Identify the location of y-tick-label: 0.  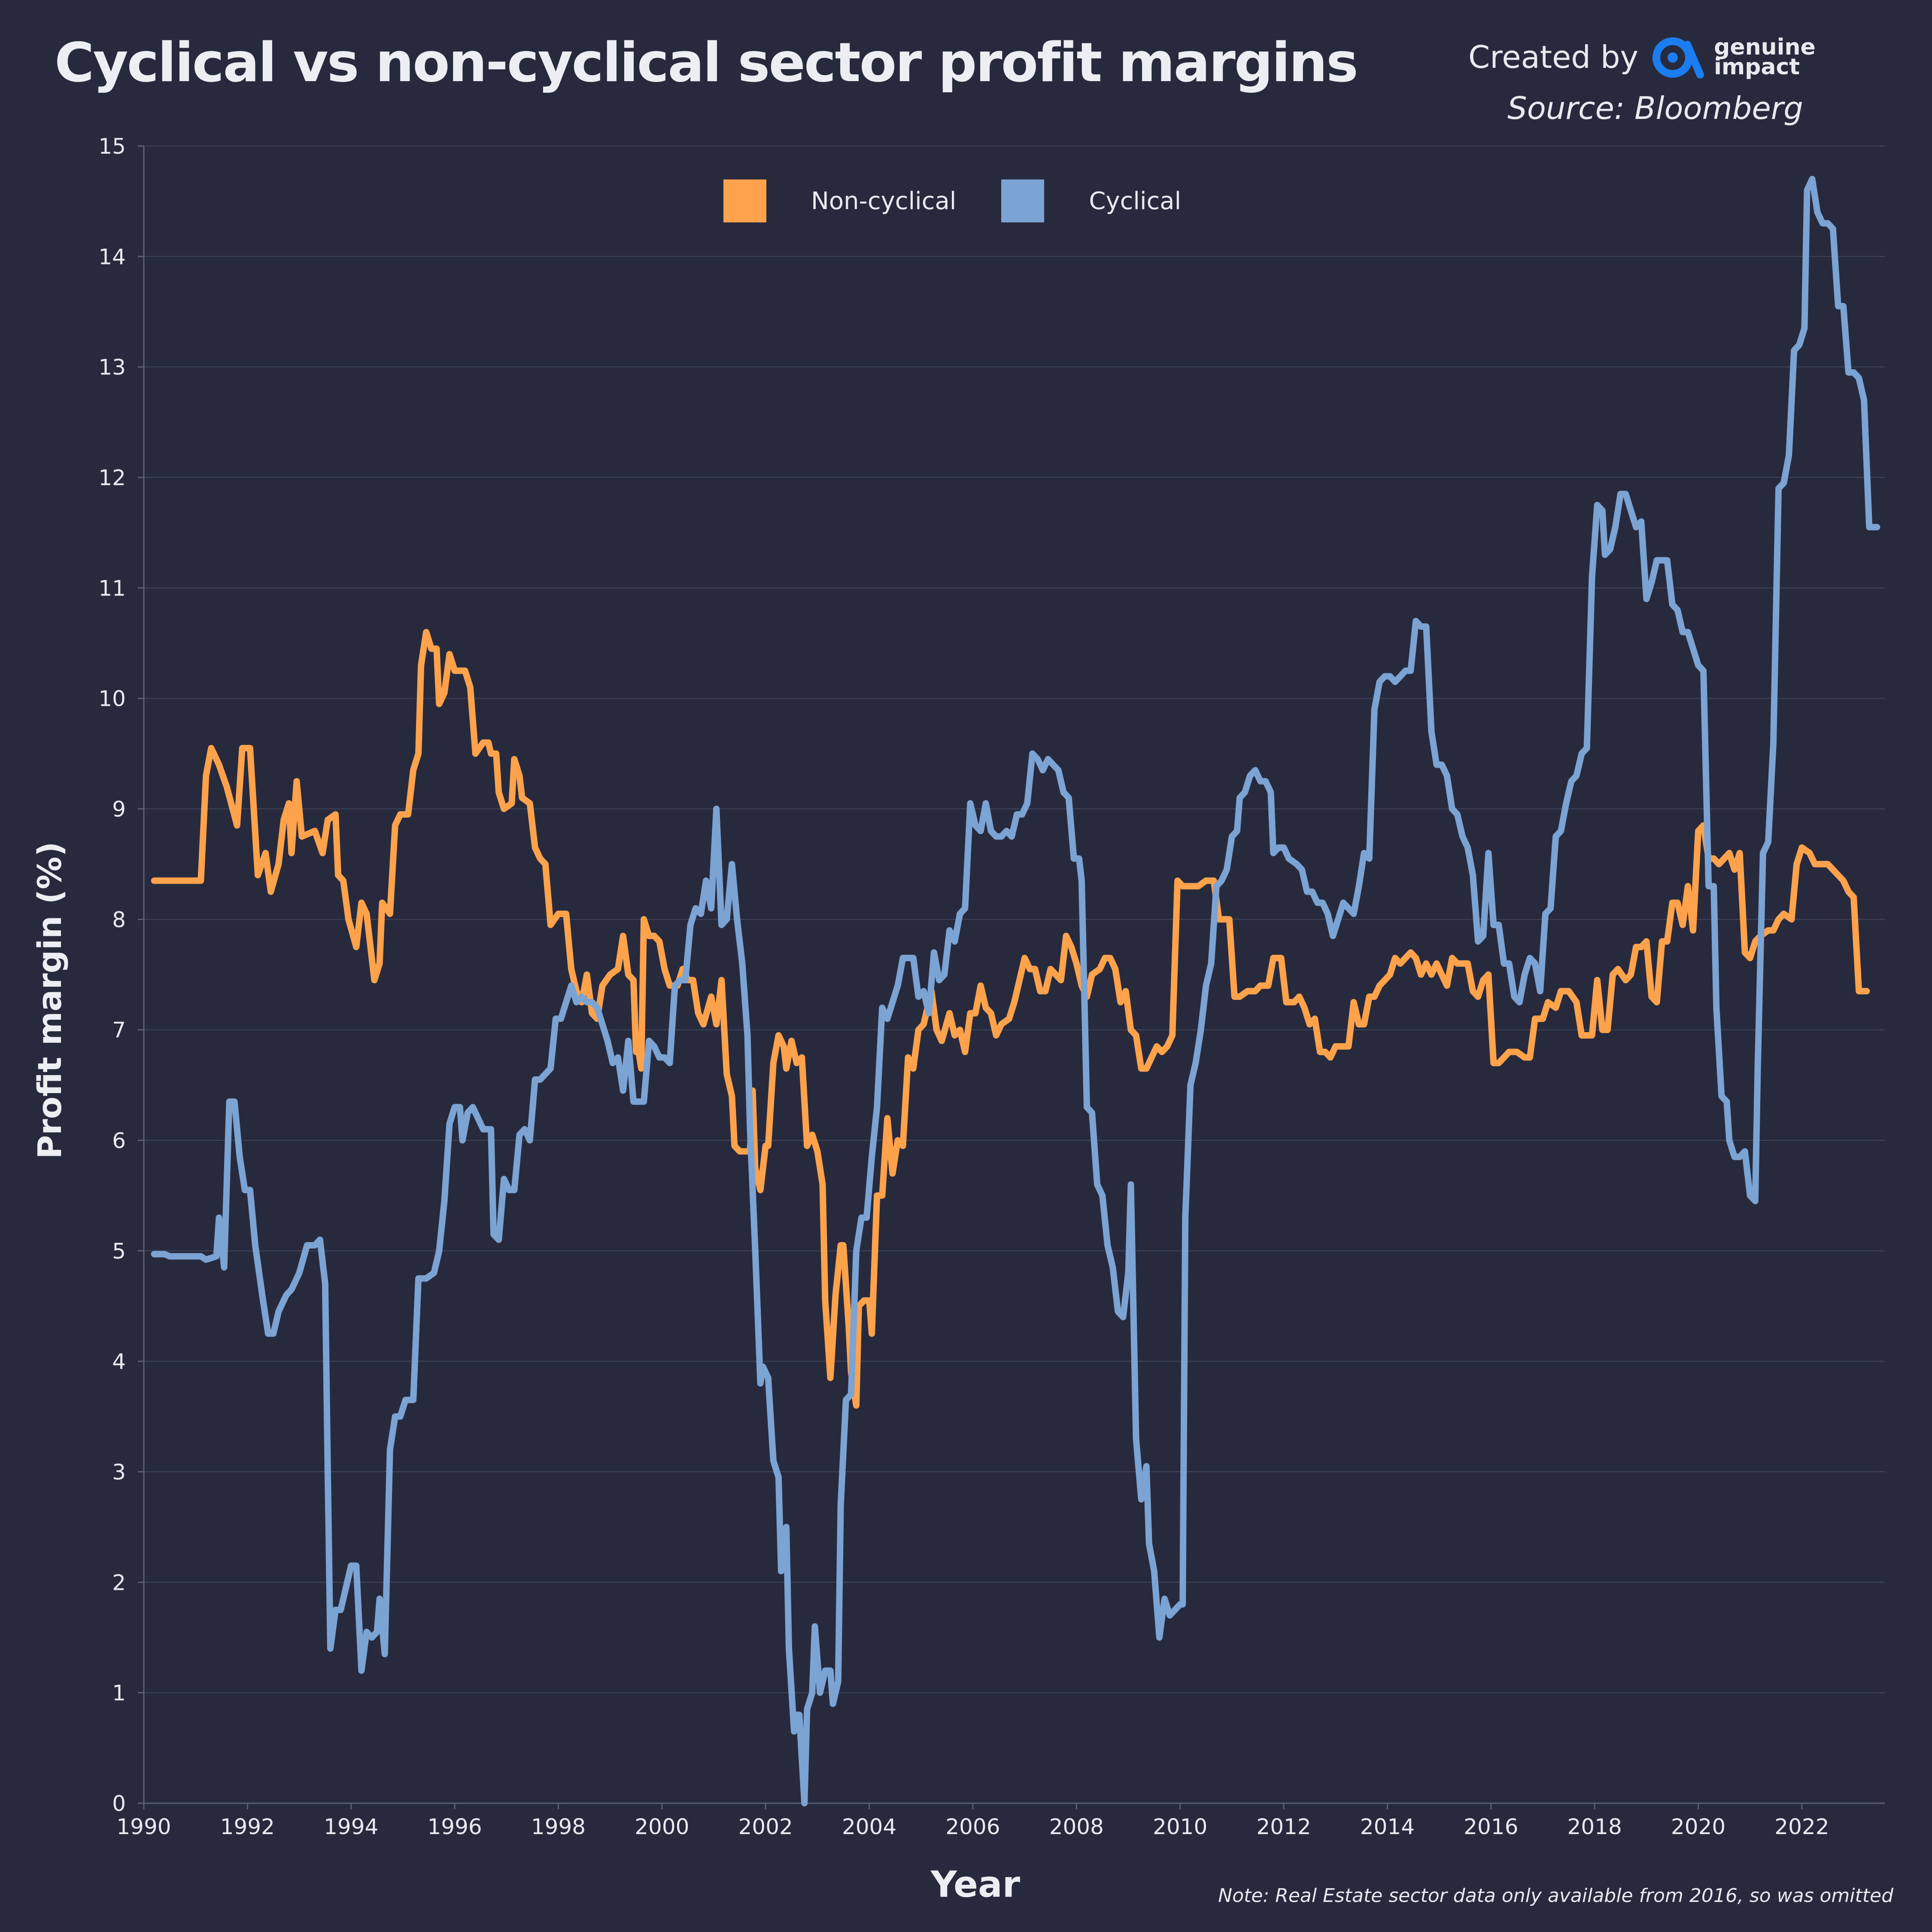
(119, 1804).